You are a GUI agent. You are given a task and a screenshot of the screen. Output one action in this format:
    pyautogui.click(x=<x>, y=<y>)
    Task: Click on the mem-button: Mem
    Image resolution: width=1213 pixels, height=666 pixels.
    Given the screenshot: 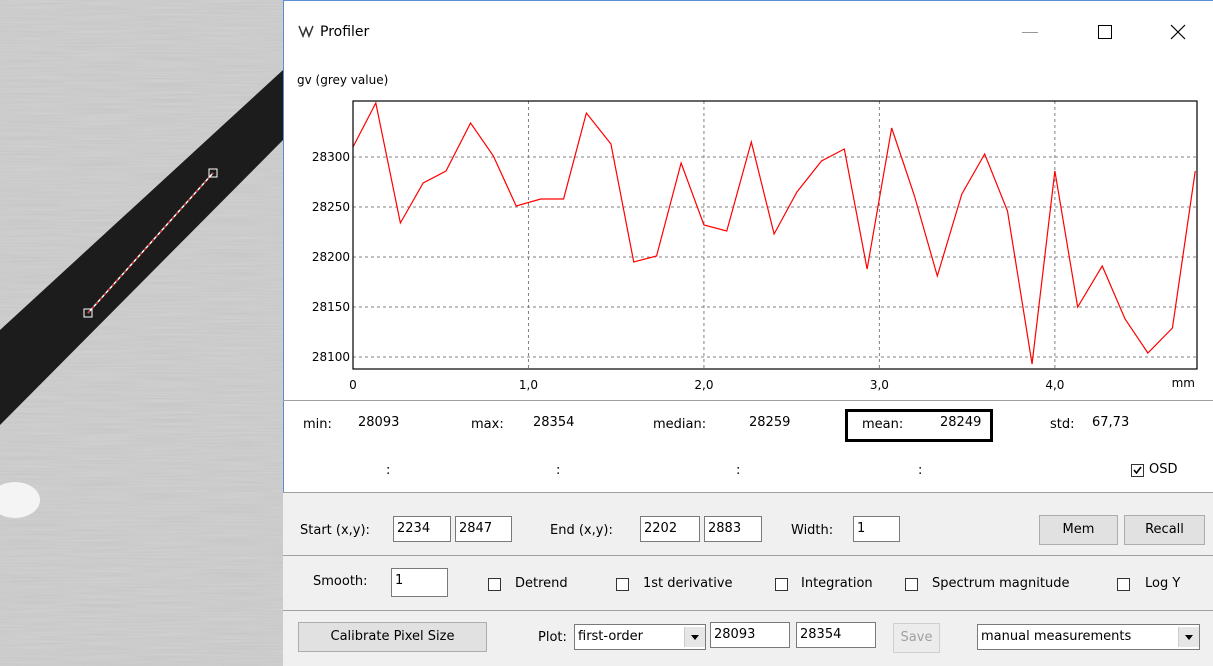 What is the action you would take?
    pyautogui.click(x=1078, y=530)
    